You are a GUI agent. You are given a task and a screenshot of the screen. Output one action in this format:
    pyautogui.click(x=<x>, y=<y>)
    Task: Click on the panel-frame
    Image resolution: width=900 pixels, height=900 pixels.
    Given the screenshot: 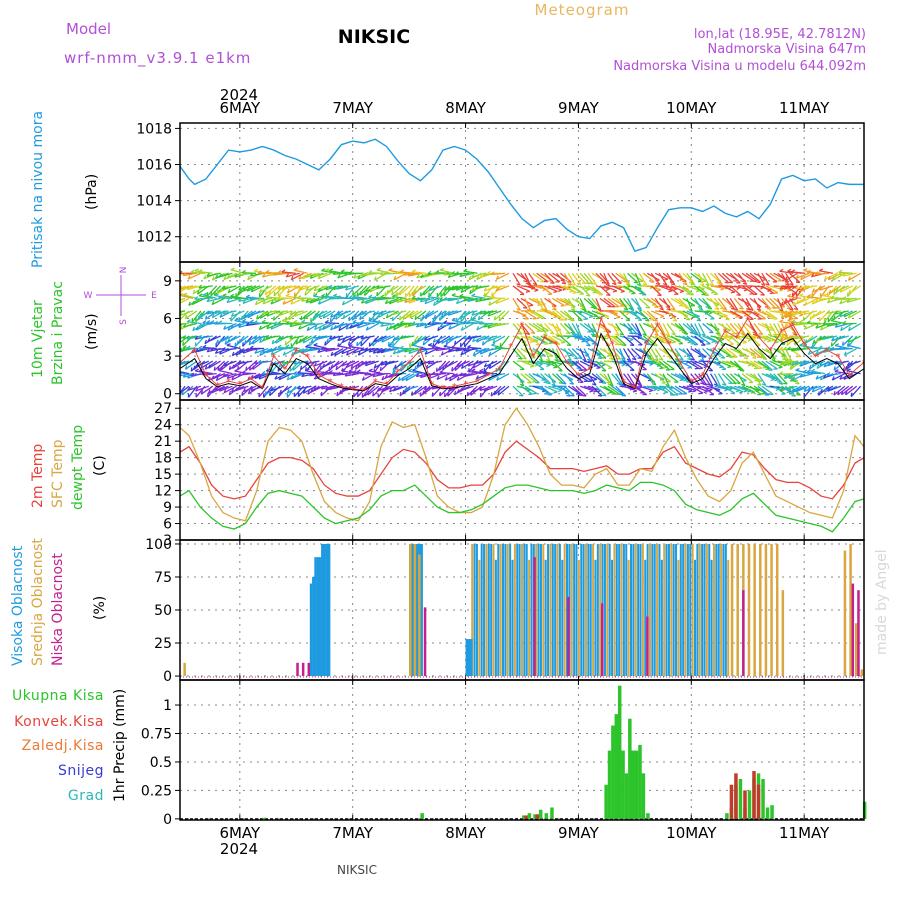 What is the action you would take?
    pyautogui.click(x=522, y=192)
    